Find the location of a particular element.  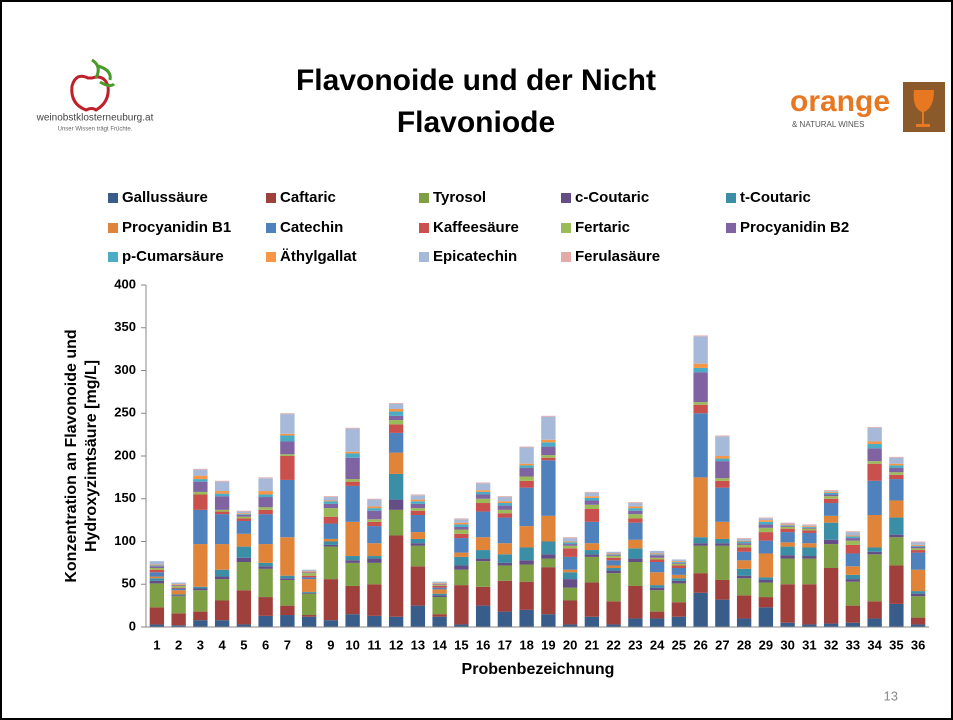

x-tick-label: 28 is located at coordinates (744, 644).